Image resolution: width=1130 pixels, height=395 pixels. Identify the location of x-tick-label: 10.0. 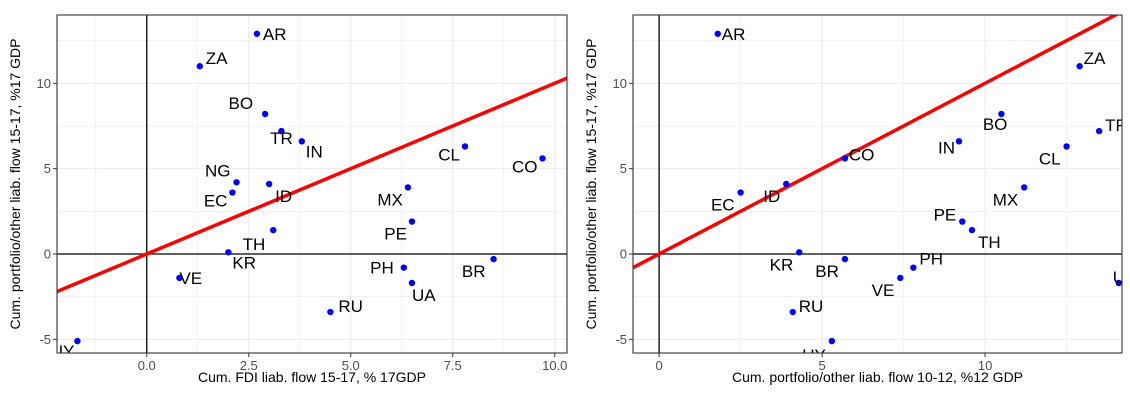
(554, 365).